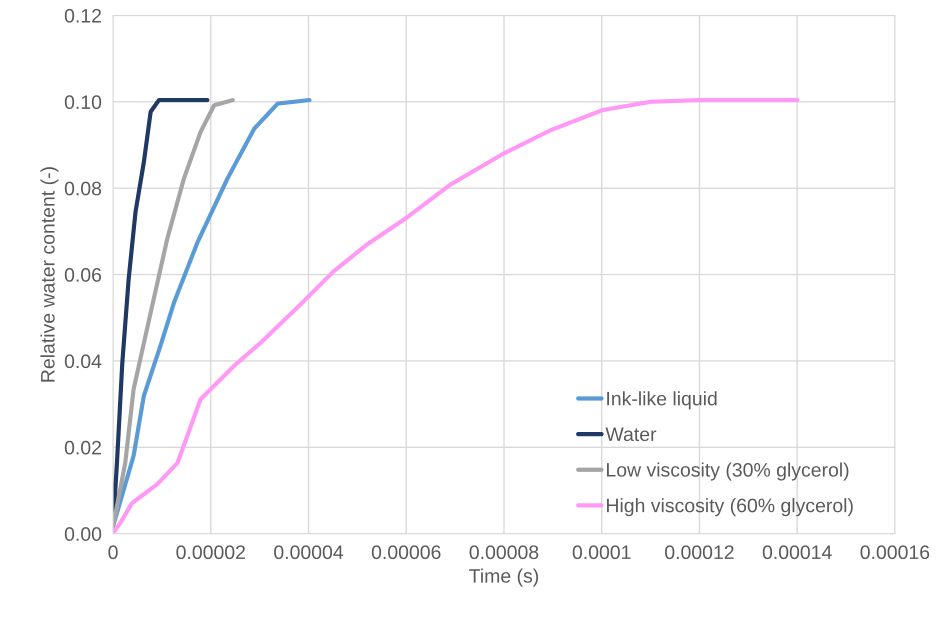 The image size is (942, 617). Describe the element at coordinates (895, 552) in the screenshot. I see `x-tick-label: 0.00016` at that location.